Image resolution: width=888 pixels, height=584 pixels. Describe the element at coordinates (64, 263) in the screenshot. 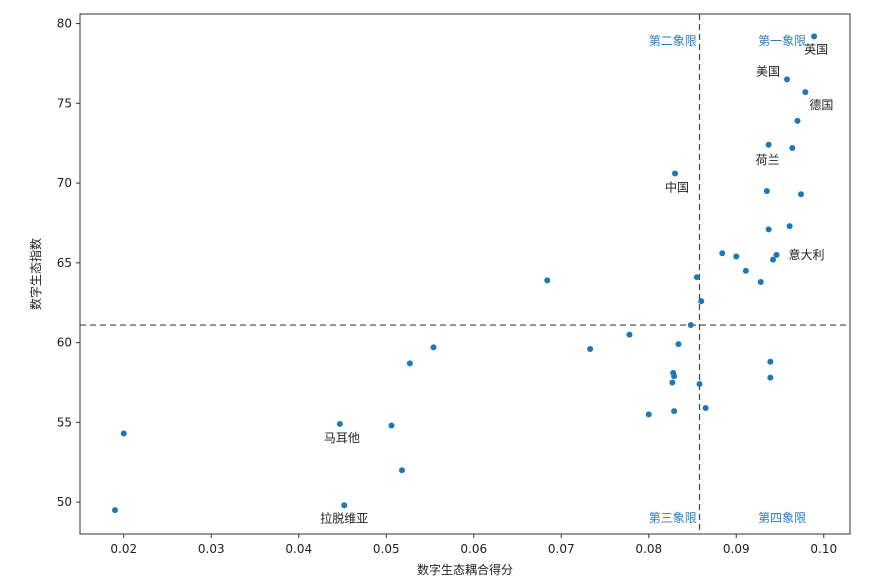

I see `y-tick-label: 65` at that location.